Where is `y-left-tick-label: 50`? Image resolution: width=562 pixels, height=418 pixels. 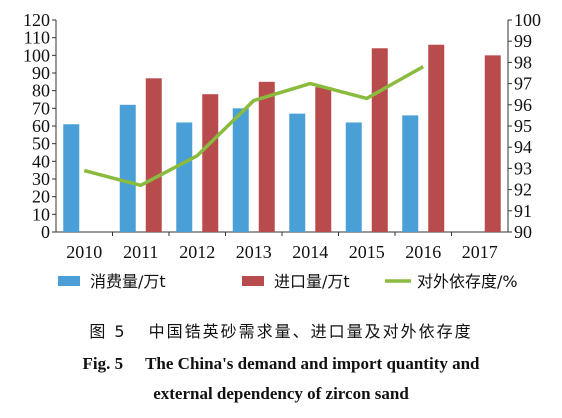
y-left-tick-label: 50 is located at coordinates (41, 144).